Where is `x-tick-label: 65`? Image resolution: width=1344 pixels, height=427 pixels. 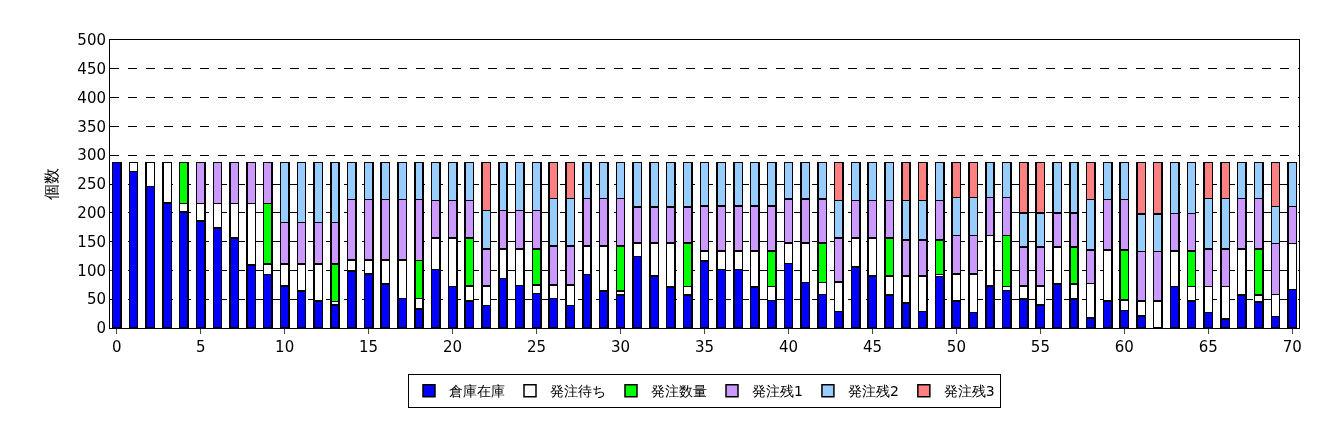 x-tick-label: 65 is located at coordinates (1208, 347).